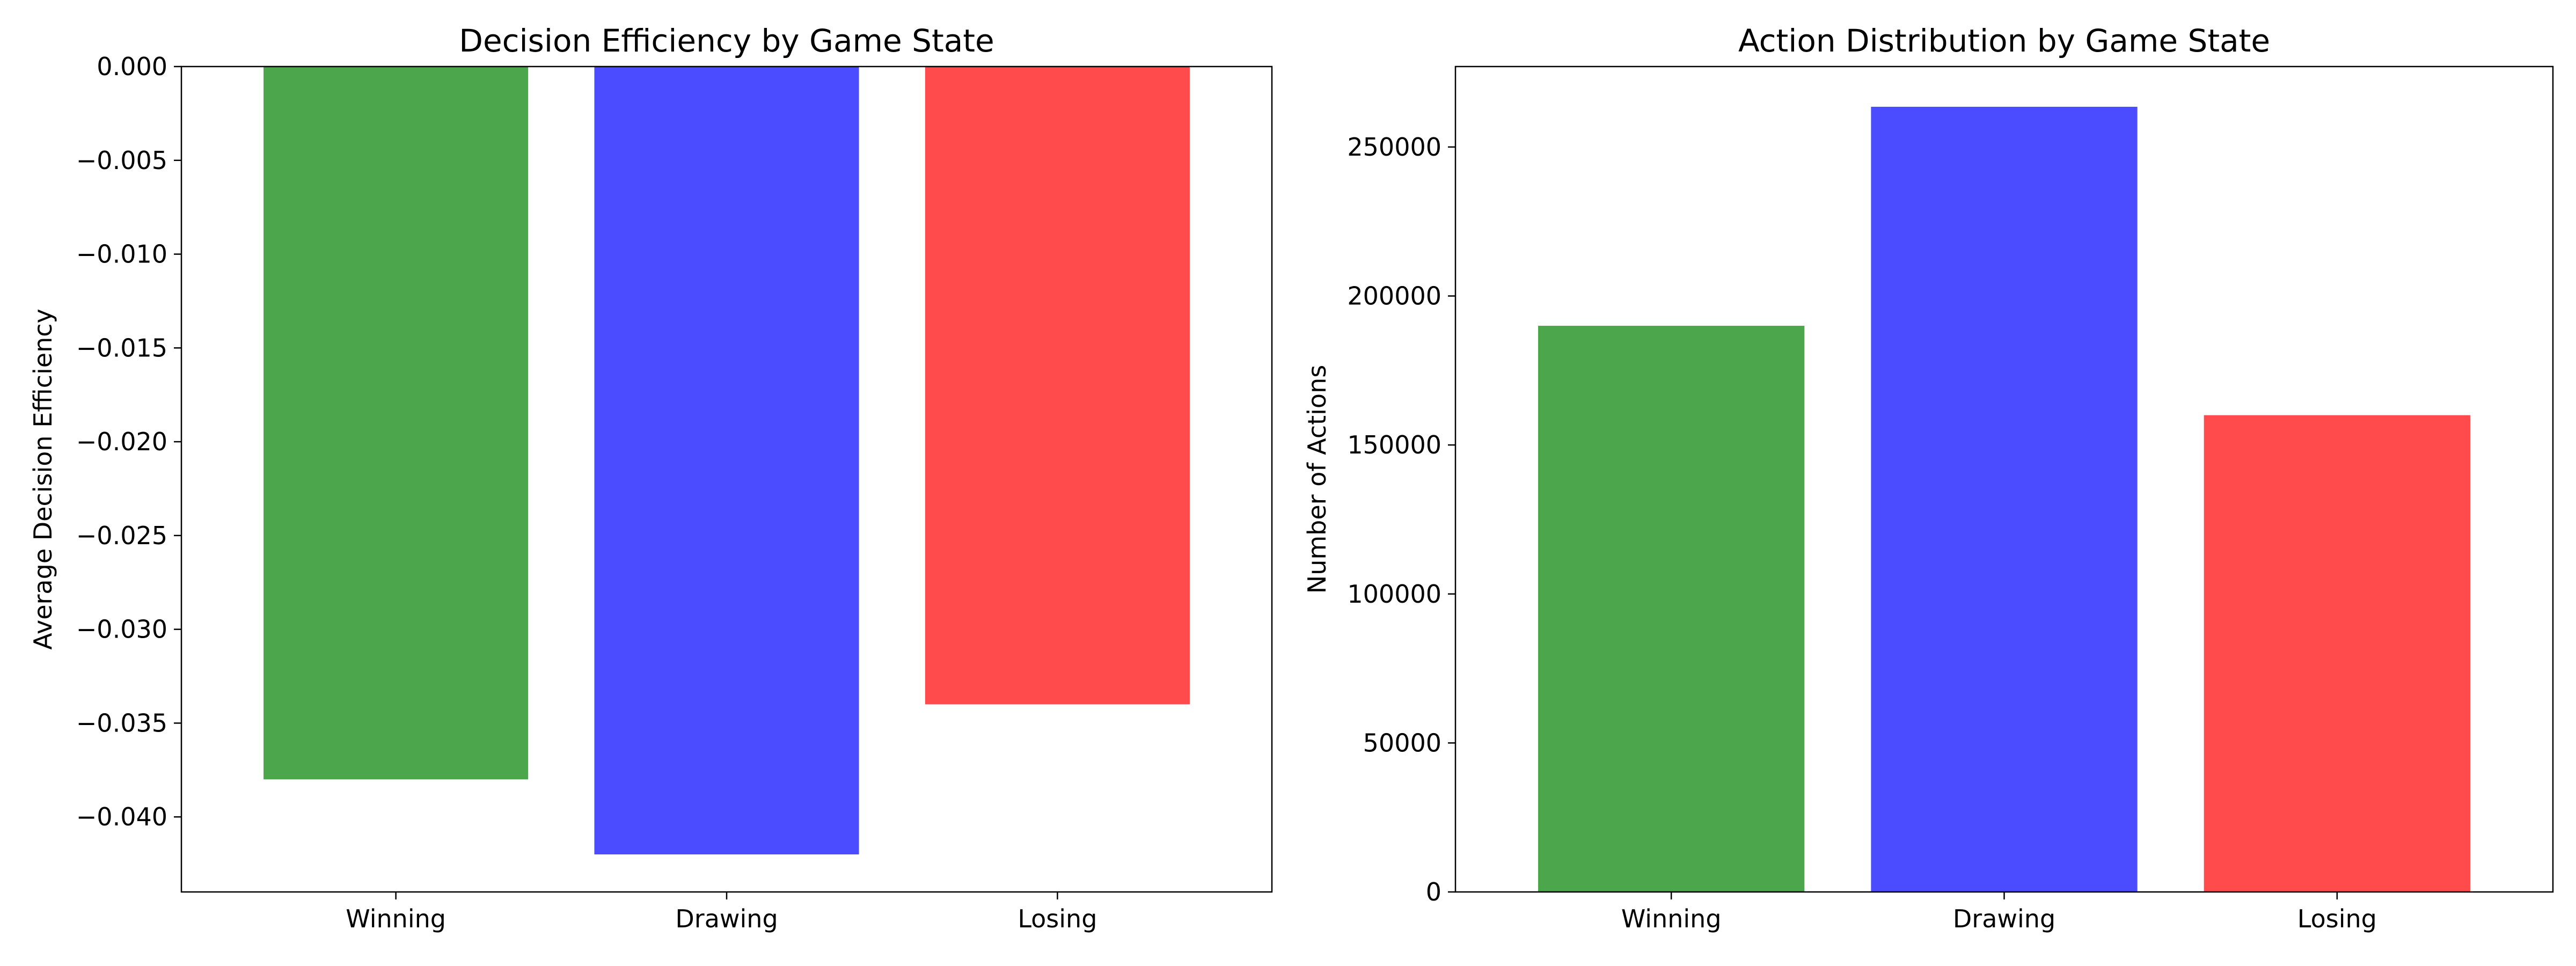 Image resolution: width=2576 pixels, height=966 pixels. Describe the element at coordinates (132, 66) in the screenshot. I see `y-tick-label: 0.000` at that location.